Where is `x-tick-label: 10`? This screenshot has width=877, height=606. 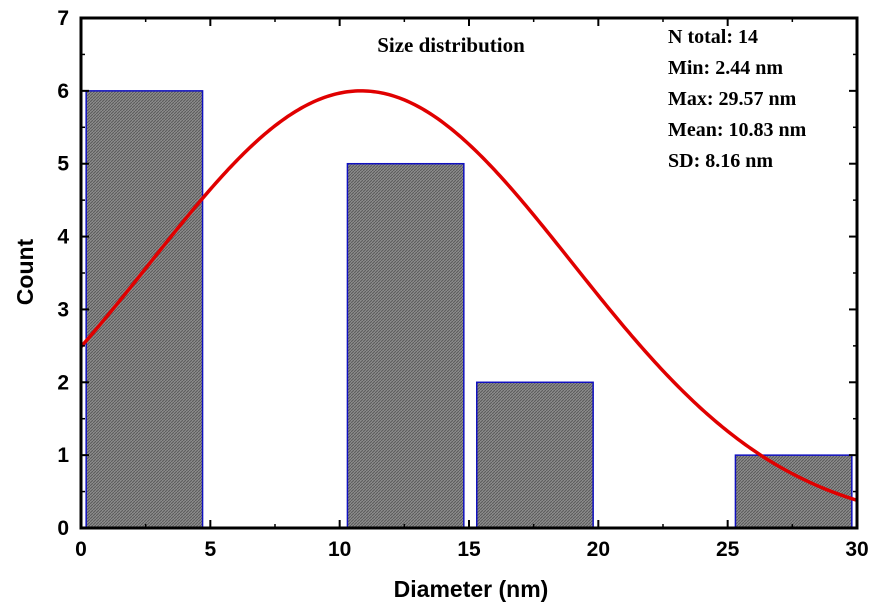
x-tick-label: 10 is located at coordinates (339, 549).